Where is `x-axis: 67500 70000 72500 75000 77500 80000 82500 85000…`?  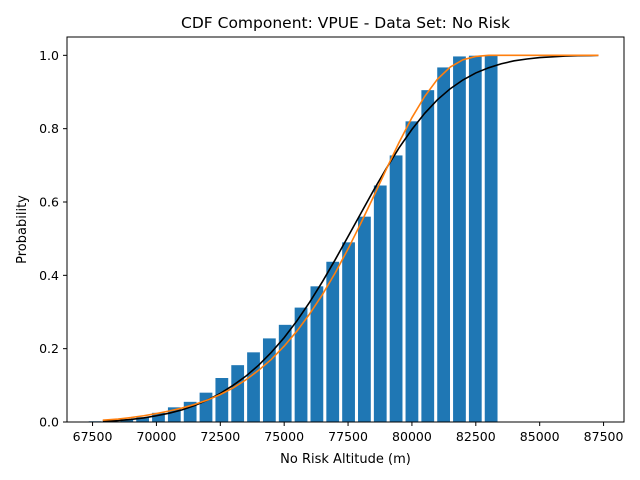 x-axis: 67500 70000 72500 75000 77500 80000 82500 85000… is located at coordinates (348, 433).